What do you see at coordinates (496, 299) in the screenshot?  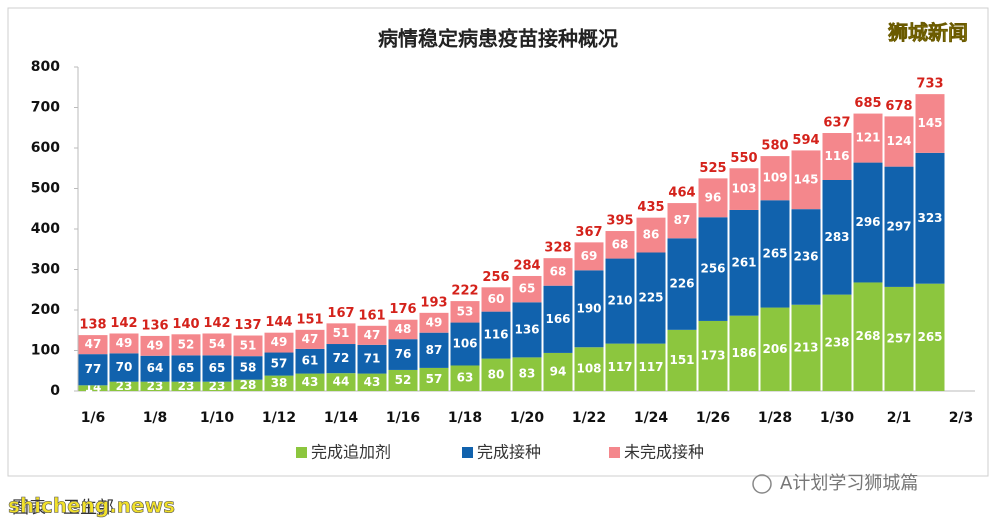 I see `data-label: 60` at bounding box center [496, 299].